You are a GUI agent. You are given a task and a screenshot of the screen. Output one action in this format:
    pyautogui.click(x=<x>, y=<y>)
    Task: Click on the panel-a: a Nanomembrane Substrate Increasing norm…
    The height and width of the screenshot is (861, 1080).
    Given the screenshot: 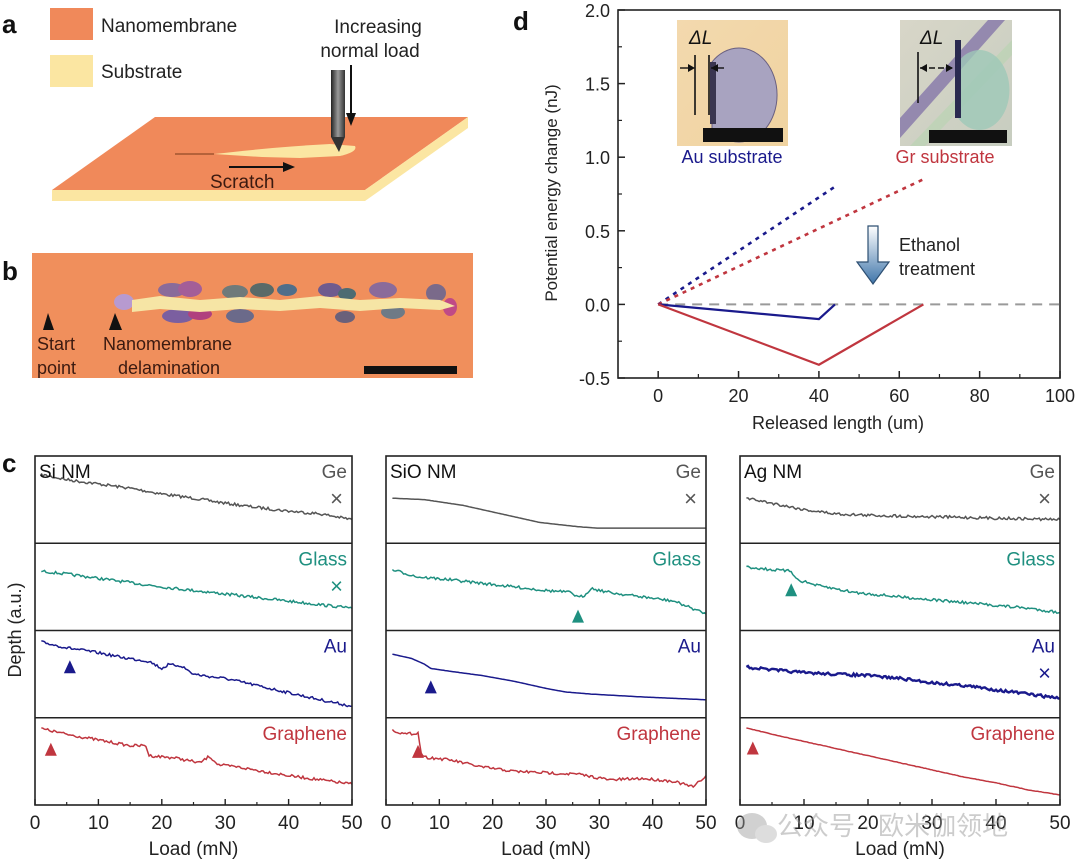 What is the action you would take?
    pyautogui.click(x=235, y=104)
    